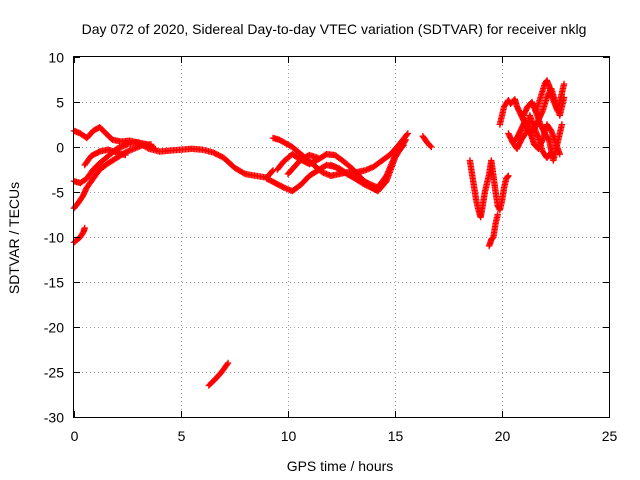 This screenshot has height=480, width=640. I want to click on series-track-b, so click(173, 163).